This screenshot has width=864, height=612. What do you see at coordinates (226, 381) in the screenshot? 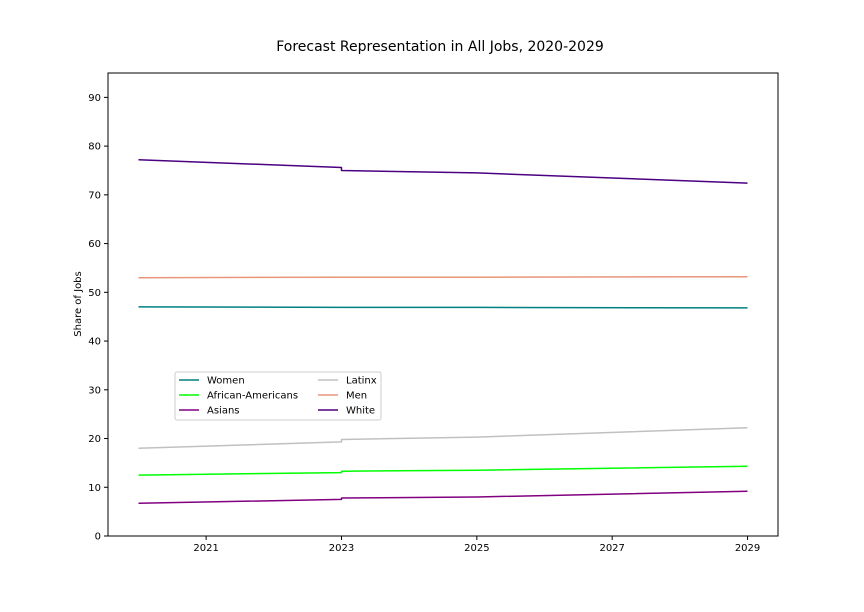
I see `legend-label: Women` at bounding box center [226, 381].